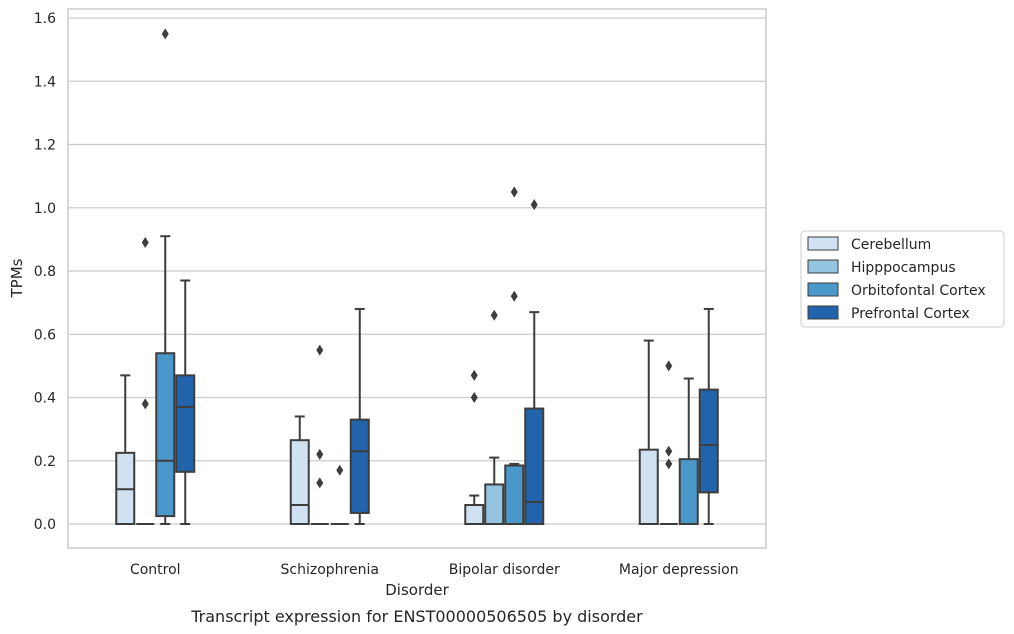 The width and height of the screenshot is (1014, 634). I want to click on y-tick-label: 1.0, so click(45, 209).